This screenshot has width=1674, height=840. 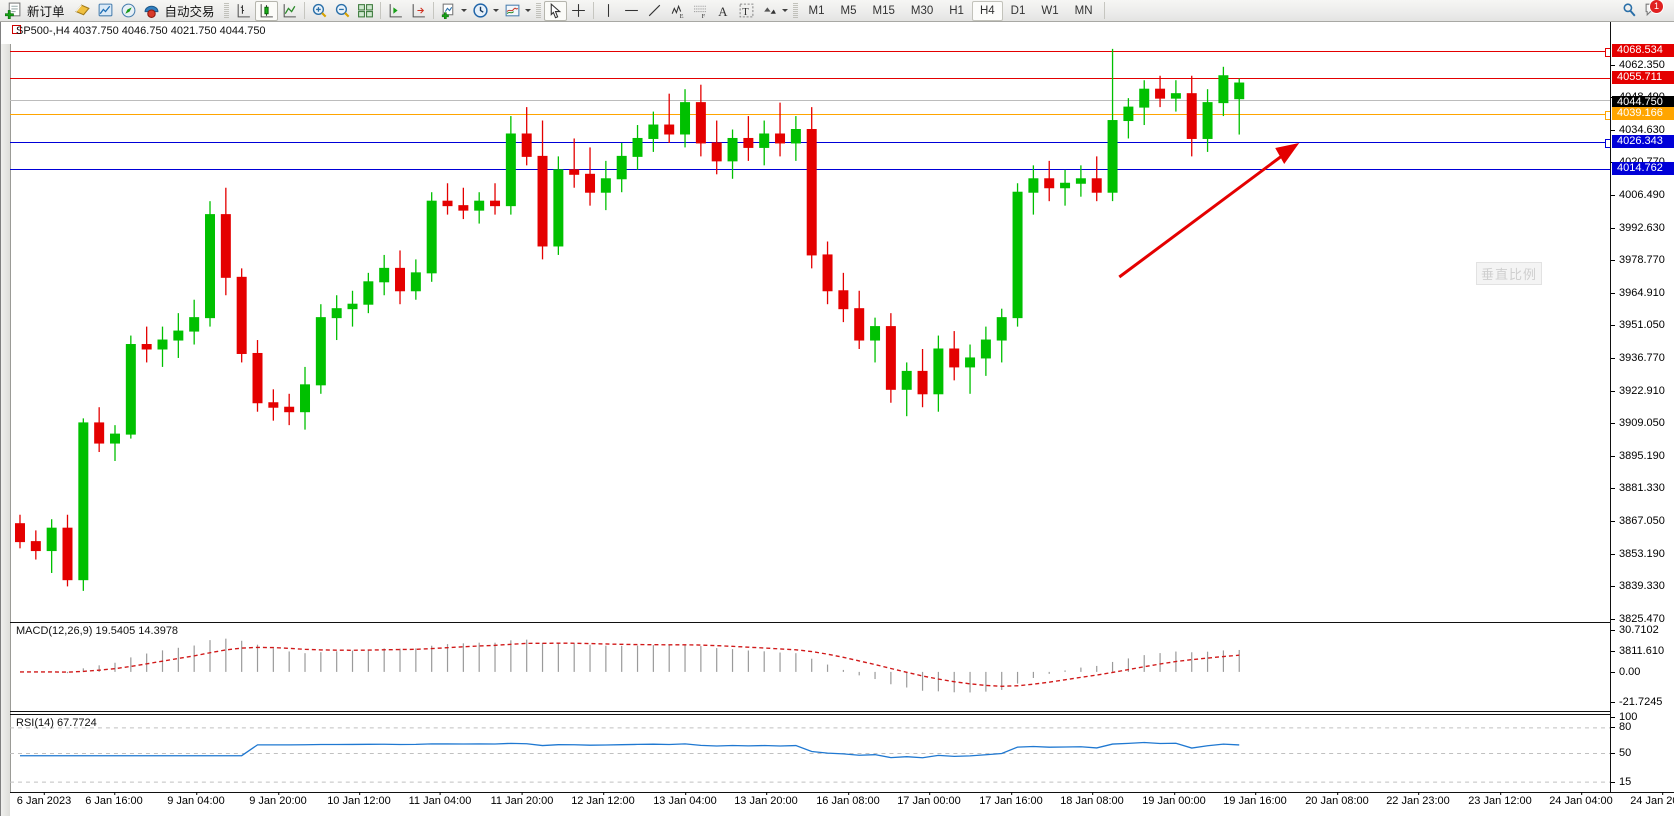 I want to click on svg-text: E, so click(x=681, y=16).